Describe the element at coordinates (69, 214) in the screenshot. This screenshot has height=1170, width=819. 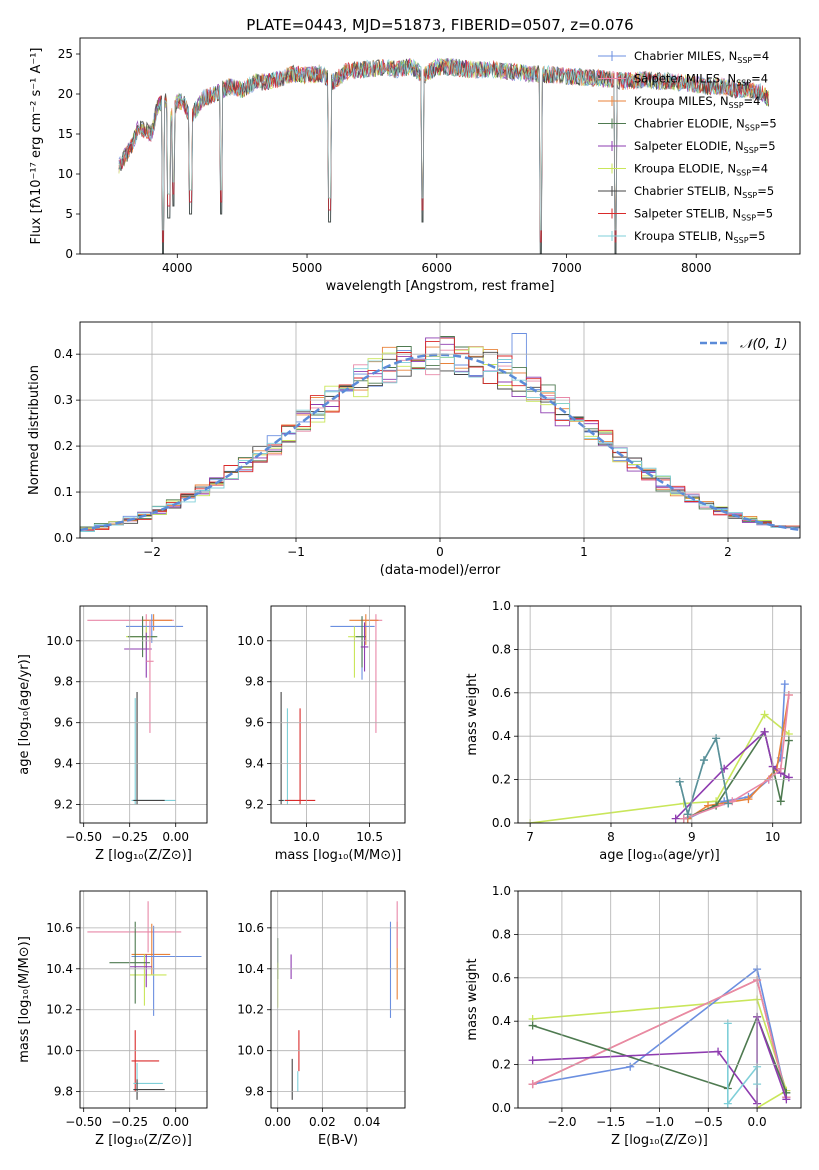
I see `y-tick-label: 5` at that location.